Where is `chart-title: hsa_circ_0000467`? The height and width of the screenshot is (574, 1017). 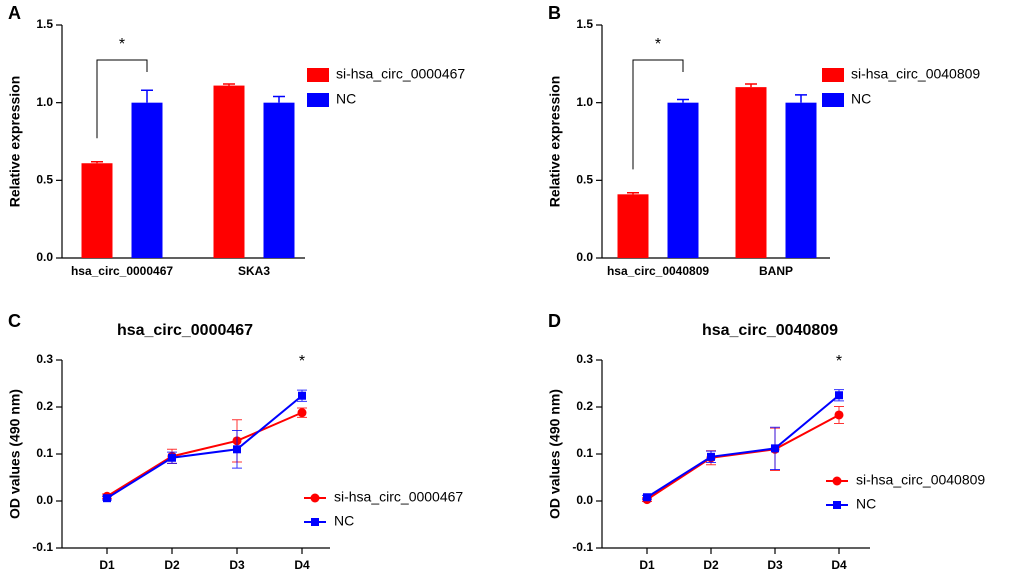 chart-title: hsa_circ_0000467 is located at coordinates (185, 330).